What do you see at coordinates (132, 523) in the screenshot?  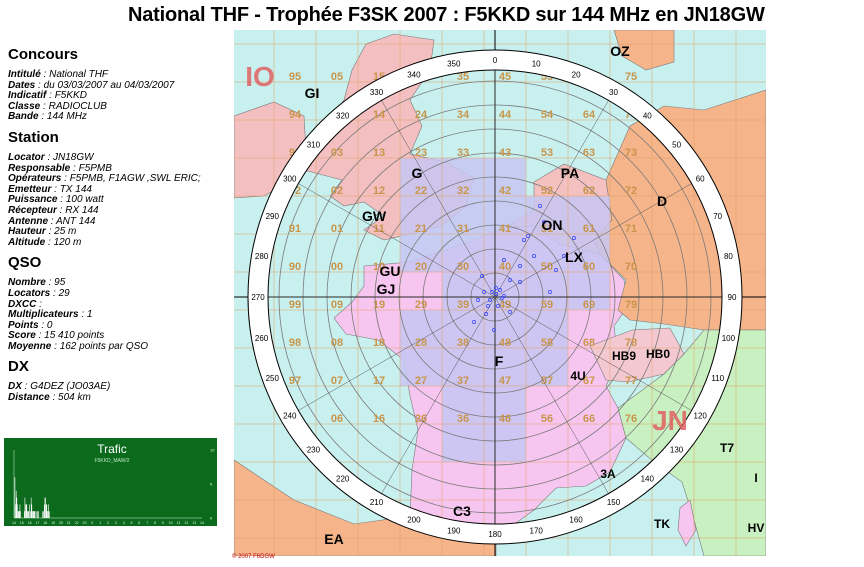 I see `trafic-hour-label: 5` at bounding box center [132, 523].